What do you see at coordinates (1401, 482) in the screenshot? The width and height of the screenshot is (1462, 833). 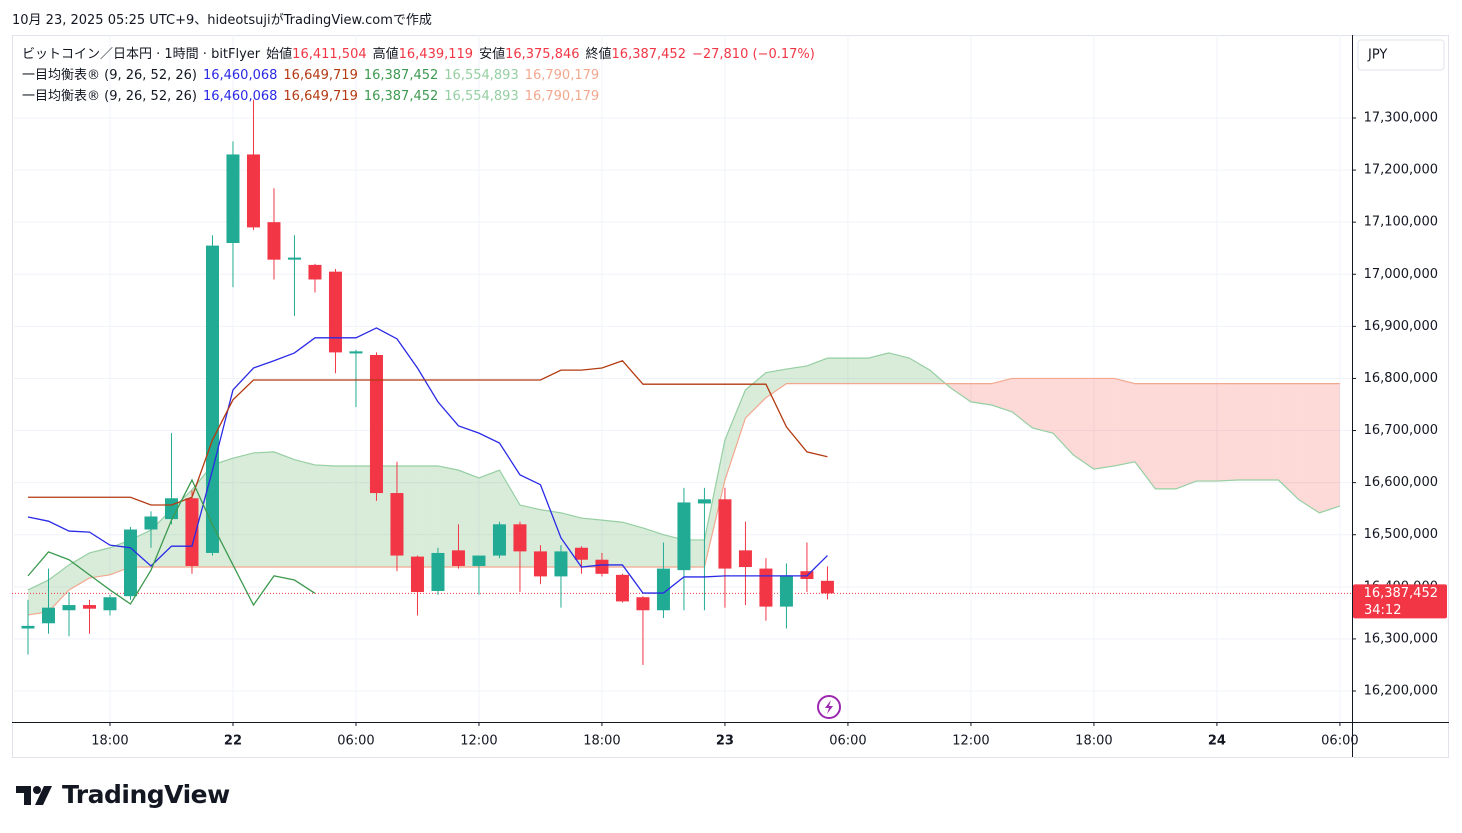 I see `y-tick-label: 16,600,000` at bounding box center [1401, 482].